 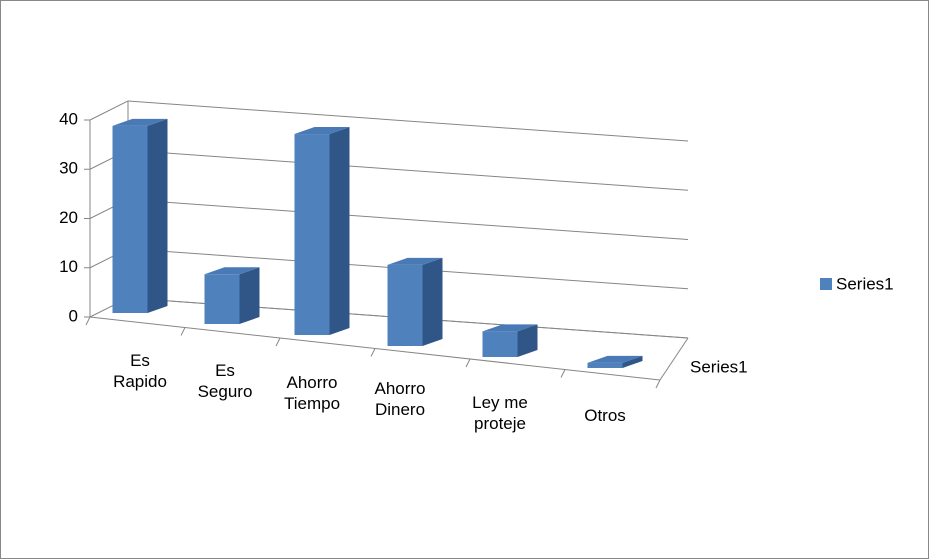 I want to click on y-tick-label: 20, so click(x=68, y=217).